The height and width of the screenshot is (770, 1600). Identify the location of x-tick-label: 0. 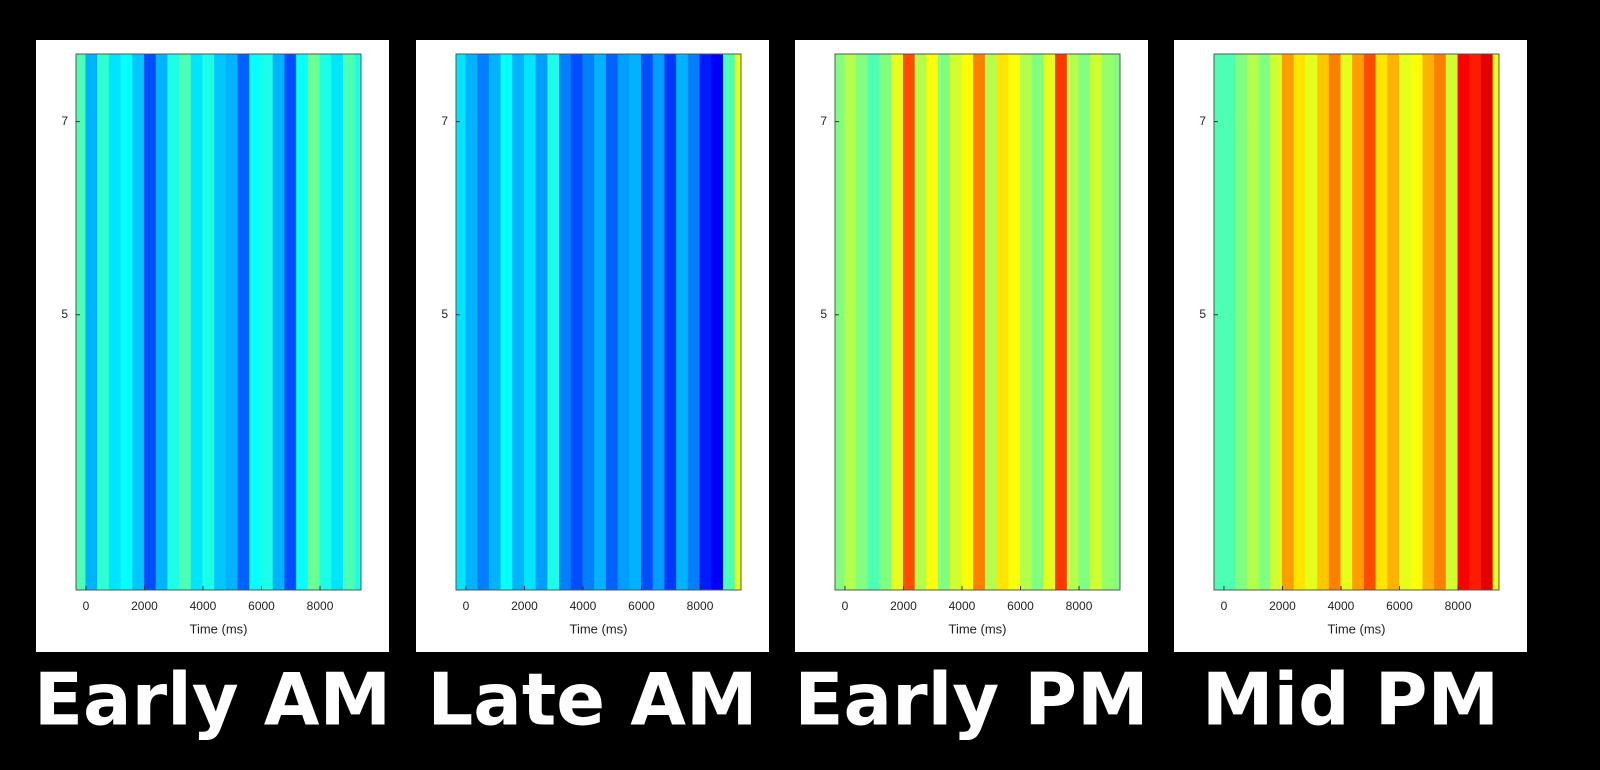
(86, 606).